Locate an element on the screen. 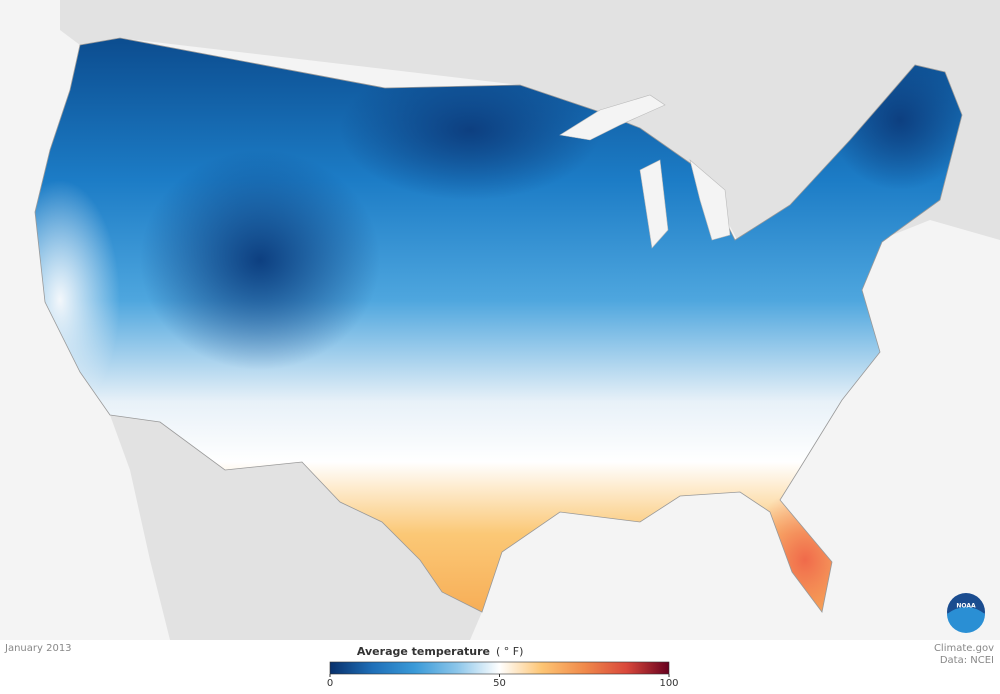 The height and width of the screenshot is (694, 1000). colorbar-tick-label: 0 is located at coordinates (330, 683).